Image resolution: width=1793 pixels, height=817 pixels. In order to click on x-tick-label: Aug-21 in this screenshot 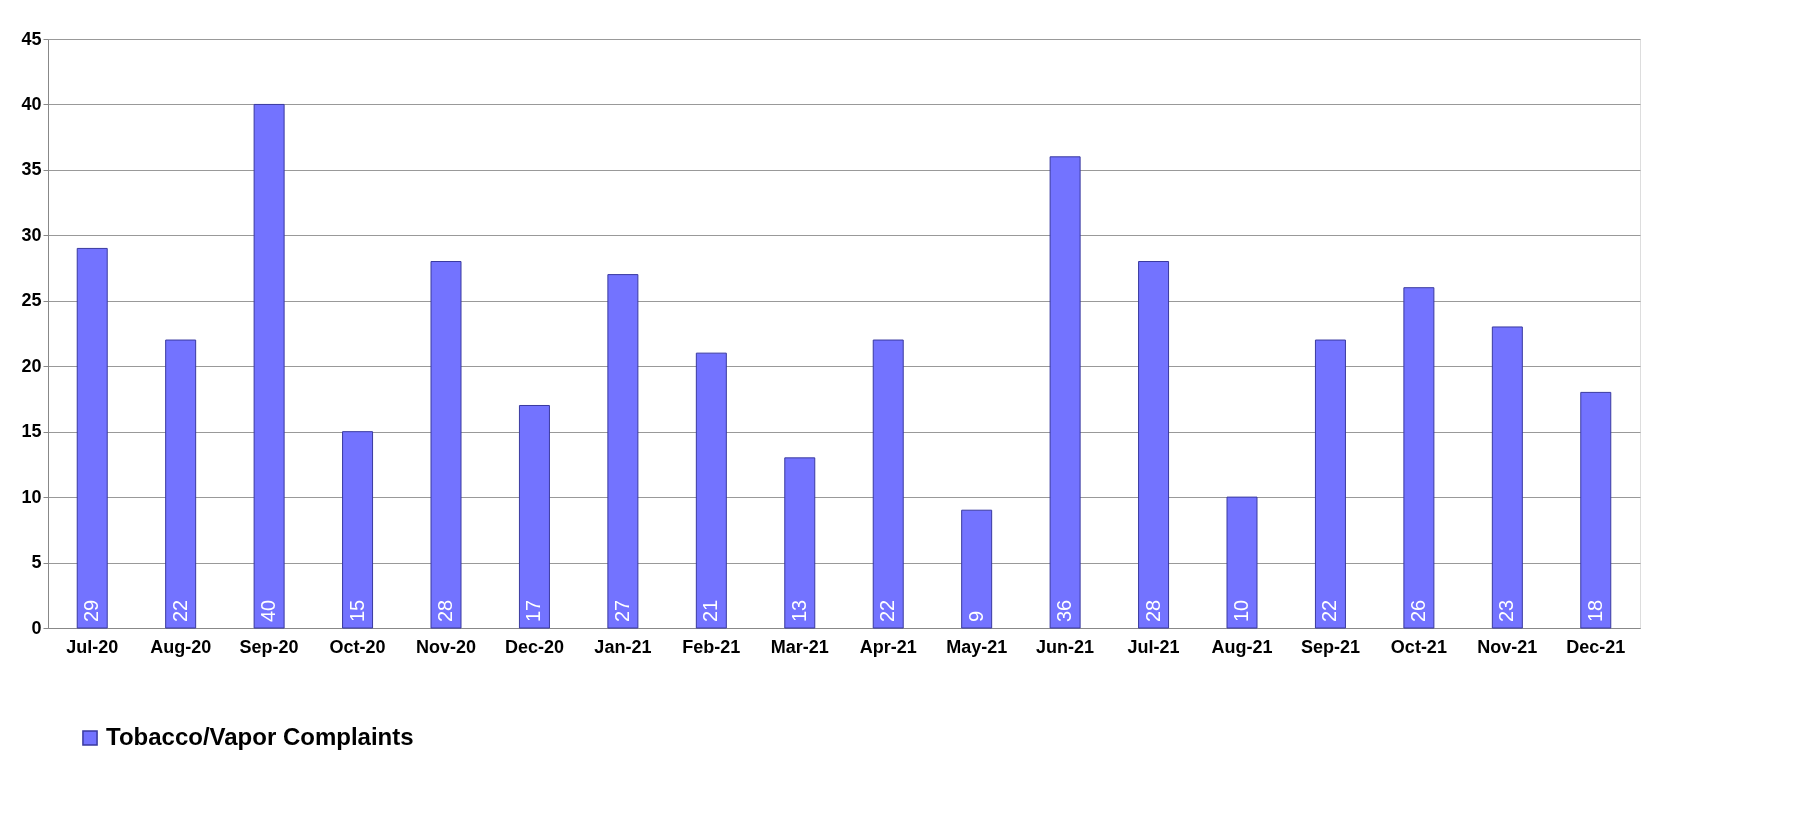, I will do `click(1242, 646)`.